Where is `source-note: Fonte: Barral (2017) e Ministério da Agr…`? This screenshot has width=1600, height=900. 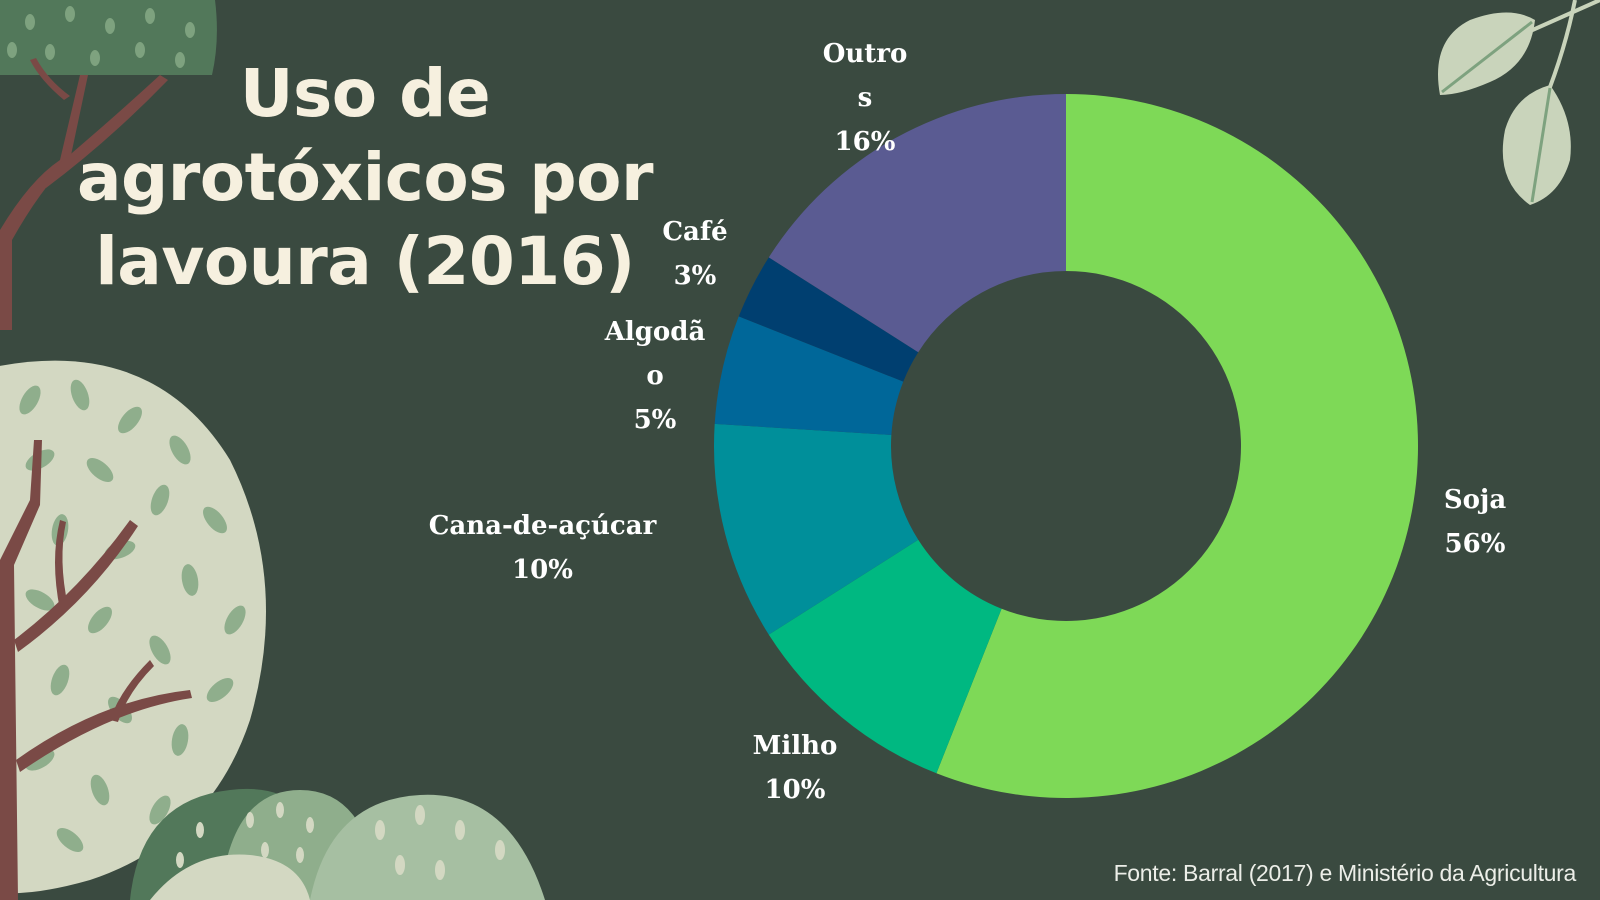
source-note: Fonte: Barral (2017) e Ministério da Agr… is located at coordinates (1345, 873).